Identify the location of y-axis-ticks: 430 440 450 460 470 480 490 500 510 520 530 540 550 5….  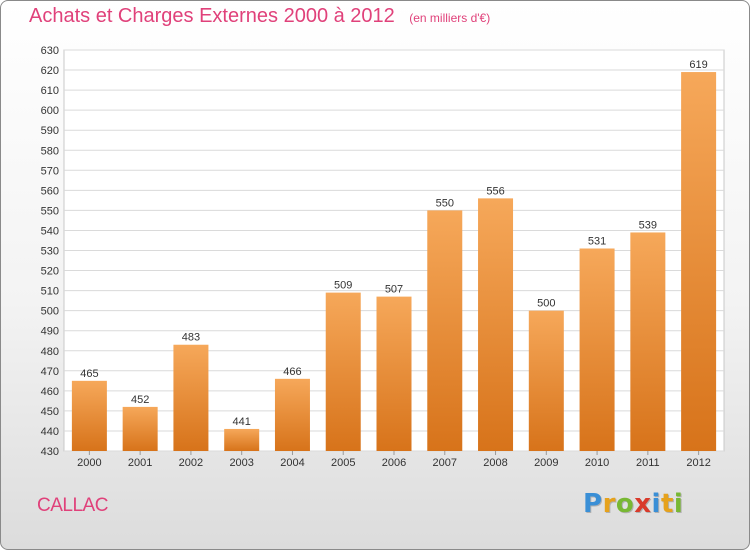
(50, 251).